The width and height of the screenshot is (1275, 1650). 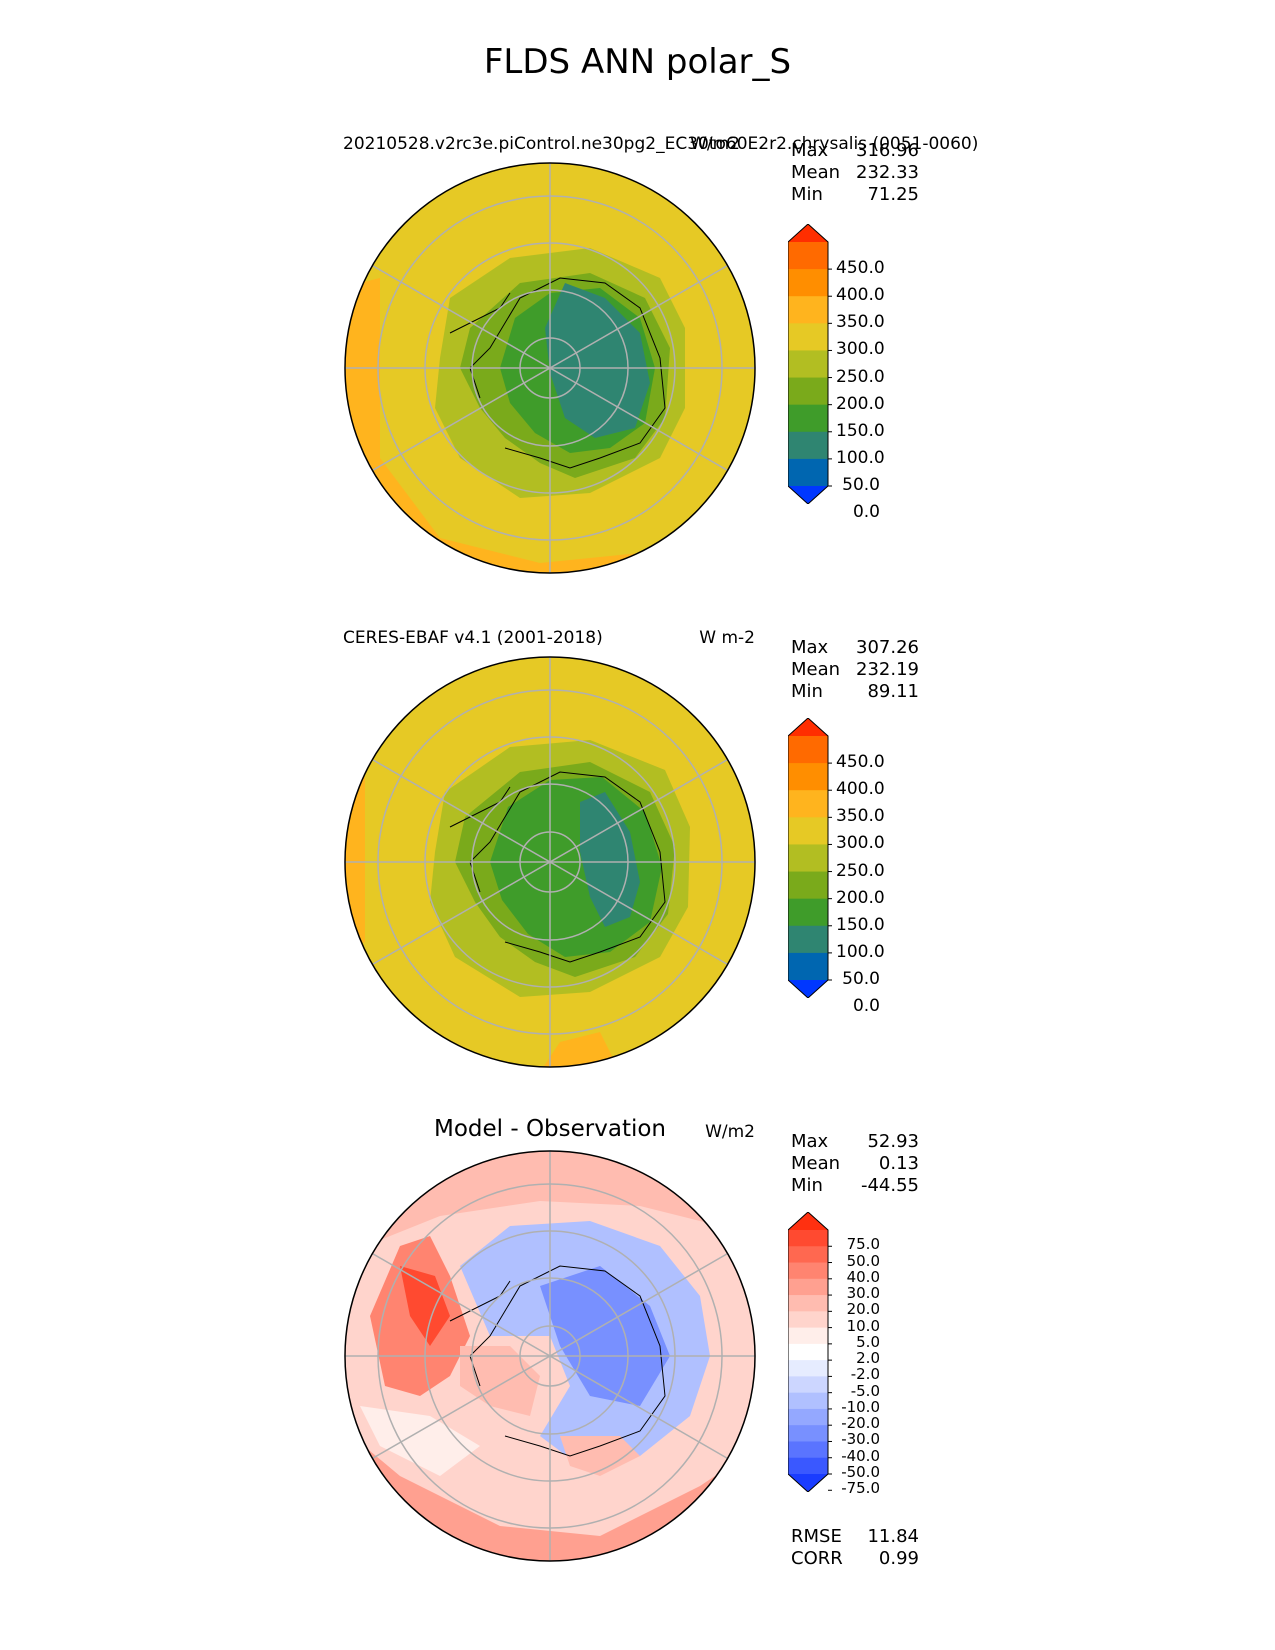 I want to click on rmse-value: 11.84, so click(x=893, y=1536).